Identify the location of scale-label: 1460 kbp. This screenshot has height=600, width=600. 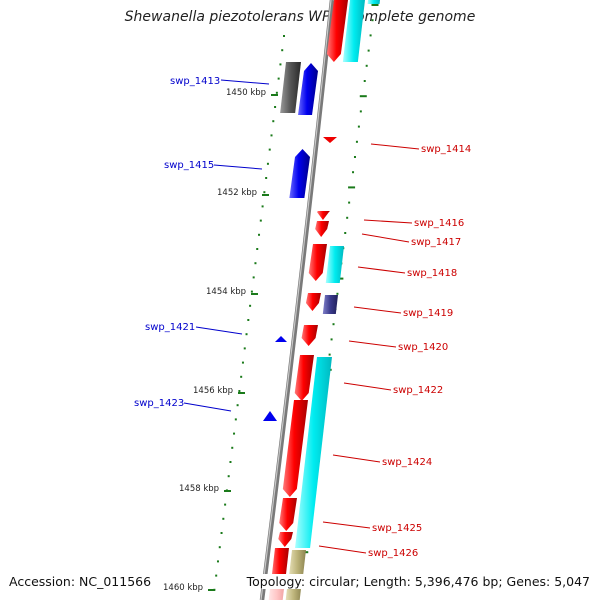
(183, 588).